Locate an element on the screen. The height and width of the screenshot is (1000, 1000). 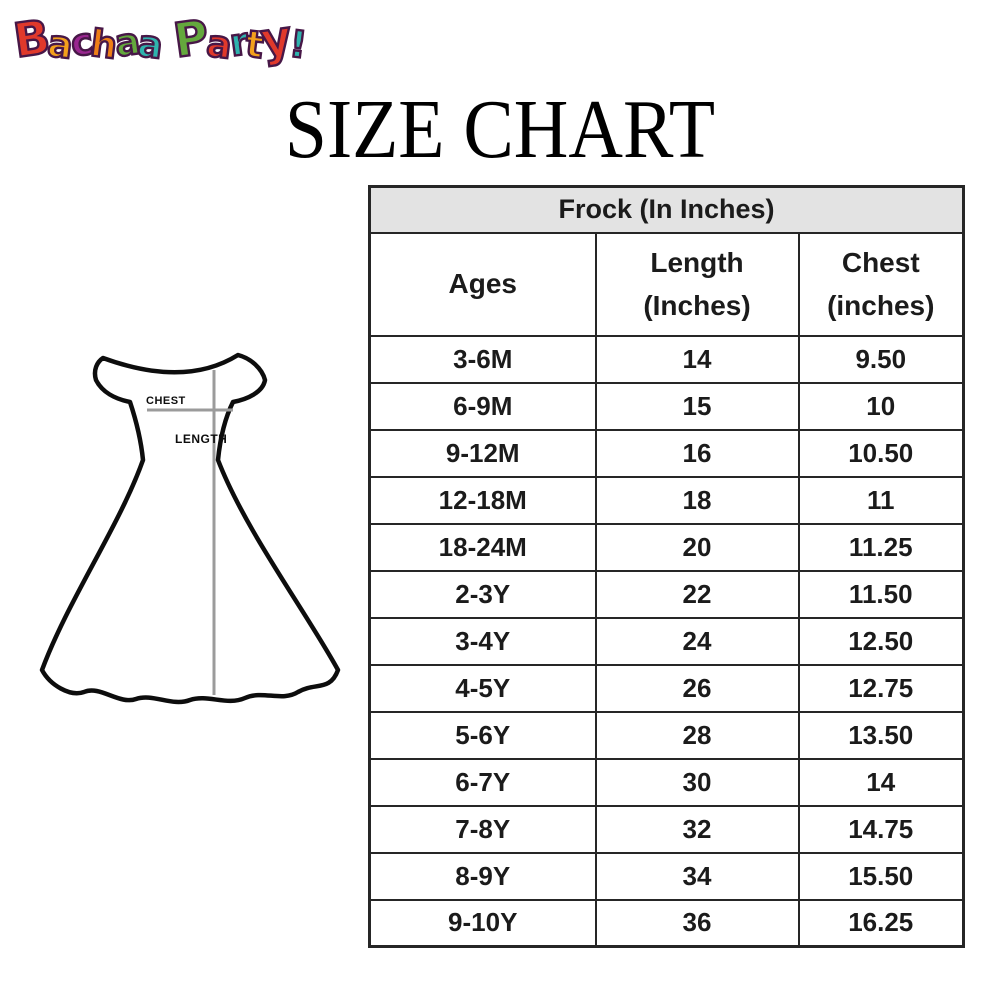
logo-letter: ! is located at coordinates (297, 44).